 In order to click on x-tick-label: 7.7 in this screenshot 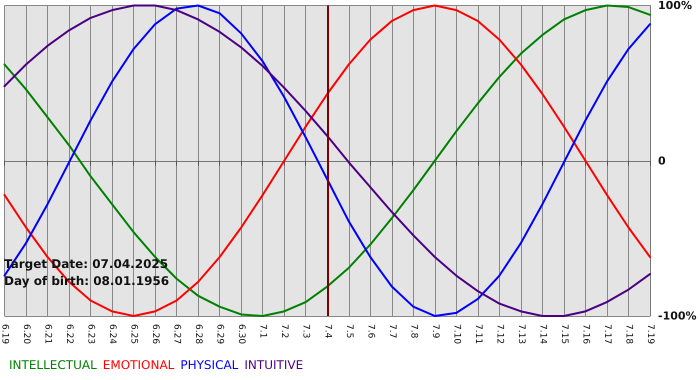, I will do `click(391, 331)`.